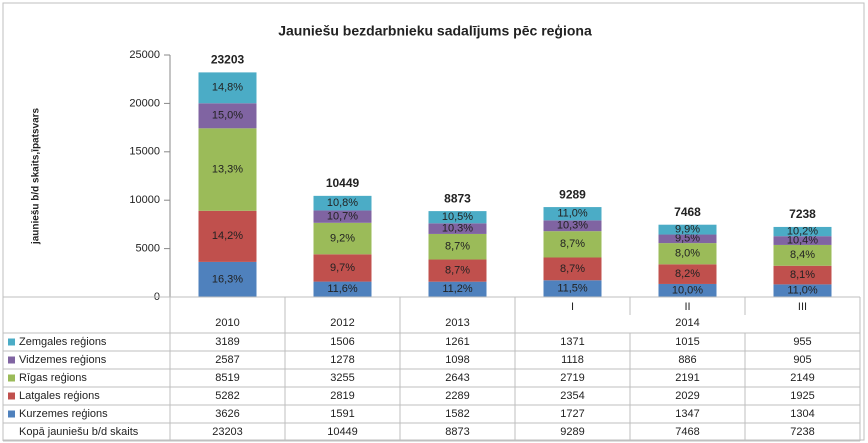  What do you see at coordinates (342, 378) in the screenshot?
I see `table-cell: 3255` at bounding box center [342, 378].